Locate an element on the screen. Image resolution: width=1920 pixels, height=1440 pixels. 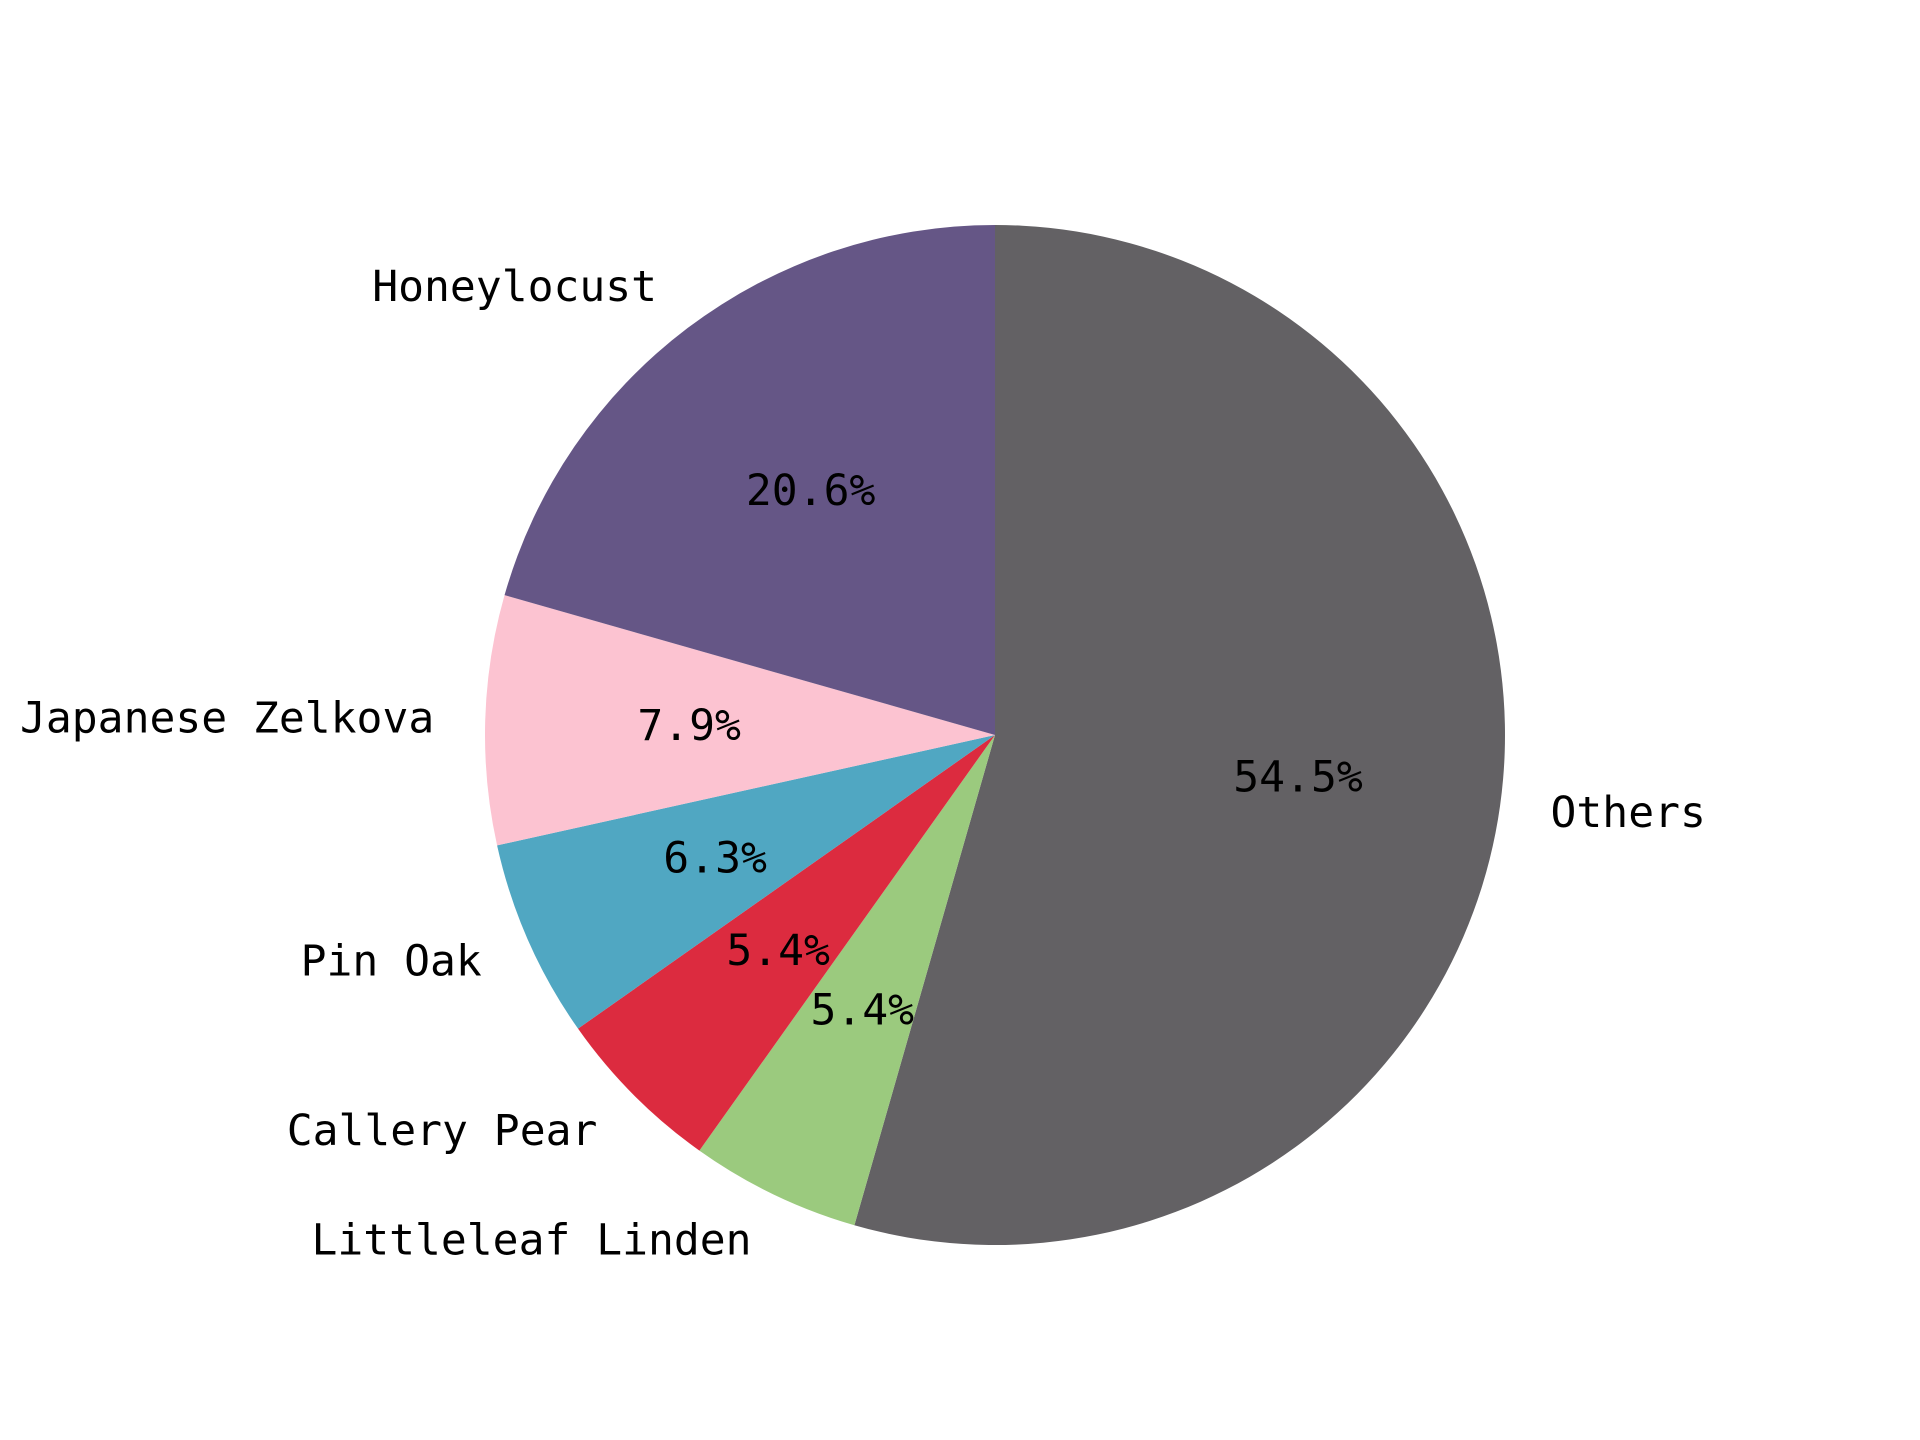
pct-label-japanese-zelkova: 7.9% is located at coordinates (689, 726).